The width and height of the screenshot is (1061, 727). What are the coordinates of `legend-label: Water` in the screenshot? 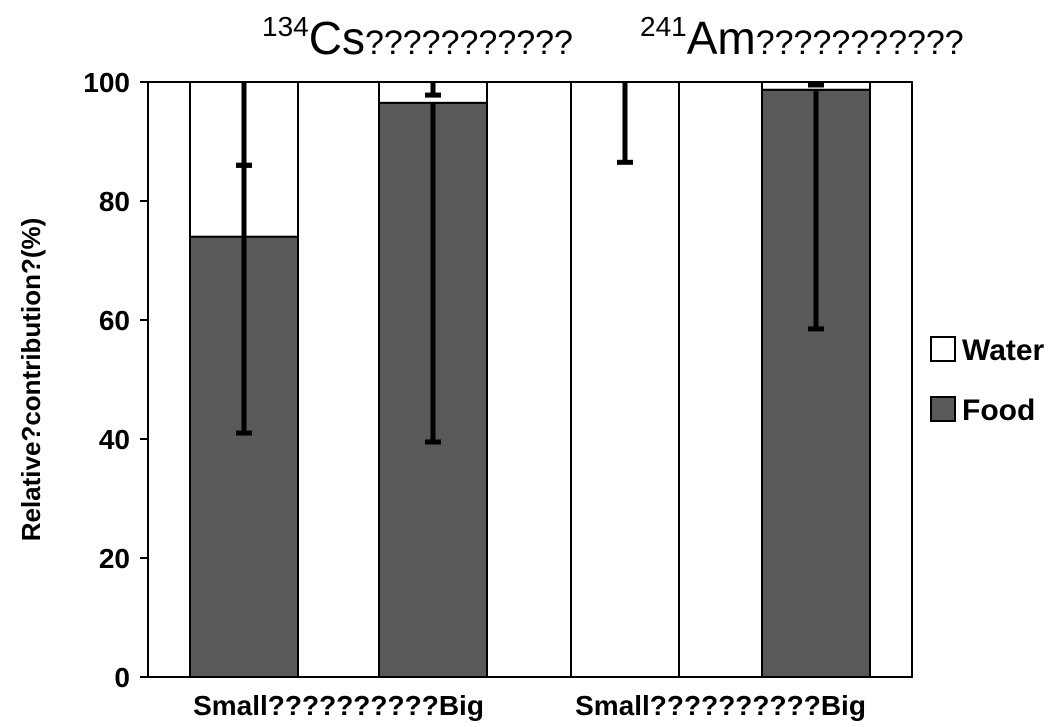 It's located at (1003, 350).